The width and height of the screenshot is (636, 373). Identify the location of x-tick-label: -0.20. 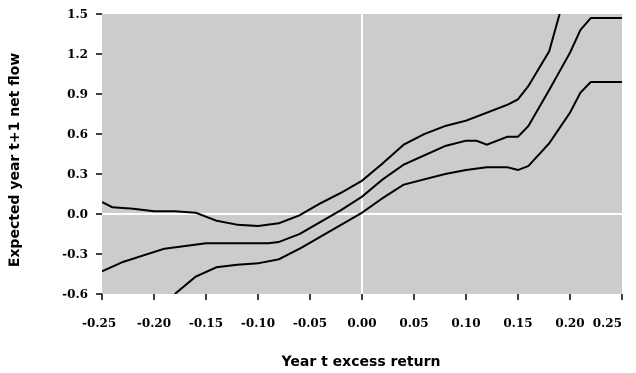
(154, 323).